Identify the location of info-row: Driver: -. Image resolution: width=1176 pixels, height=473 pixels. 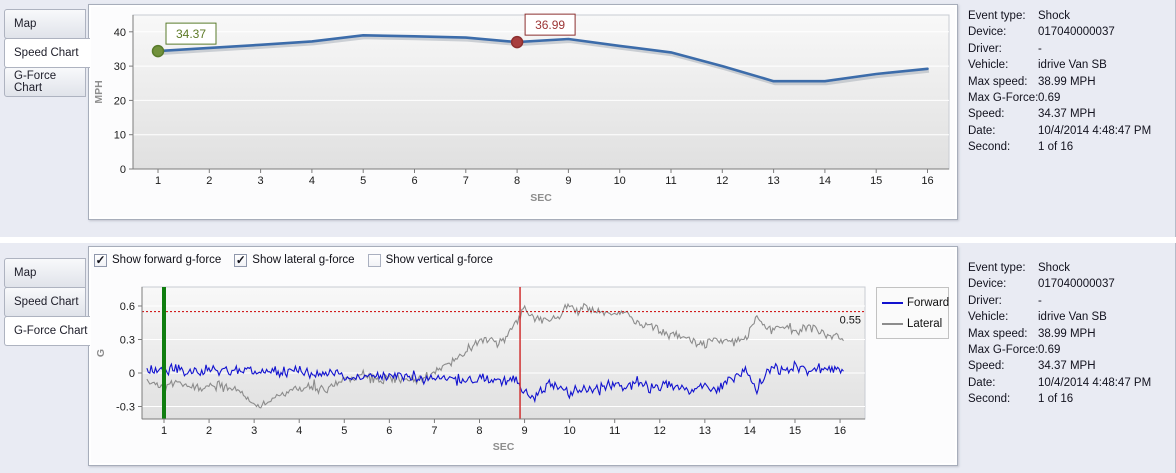
(1070, 301).